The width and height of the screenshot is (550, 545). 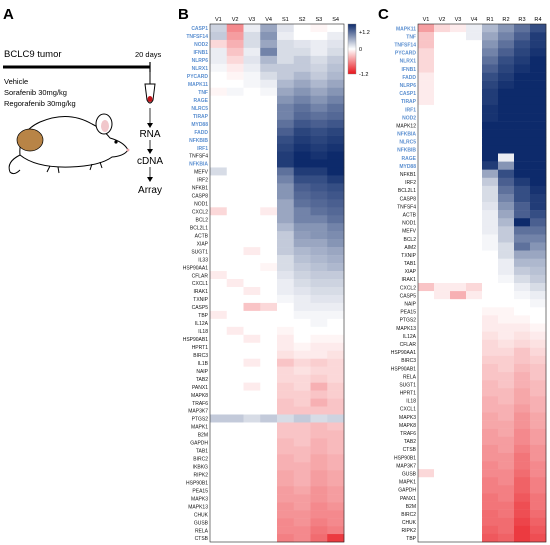 I want to click on row-label-mapk3: MAPK3, so click(x=407, y=418).